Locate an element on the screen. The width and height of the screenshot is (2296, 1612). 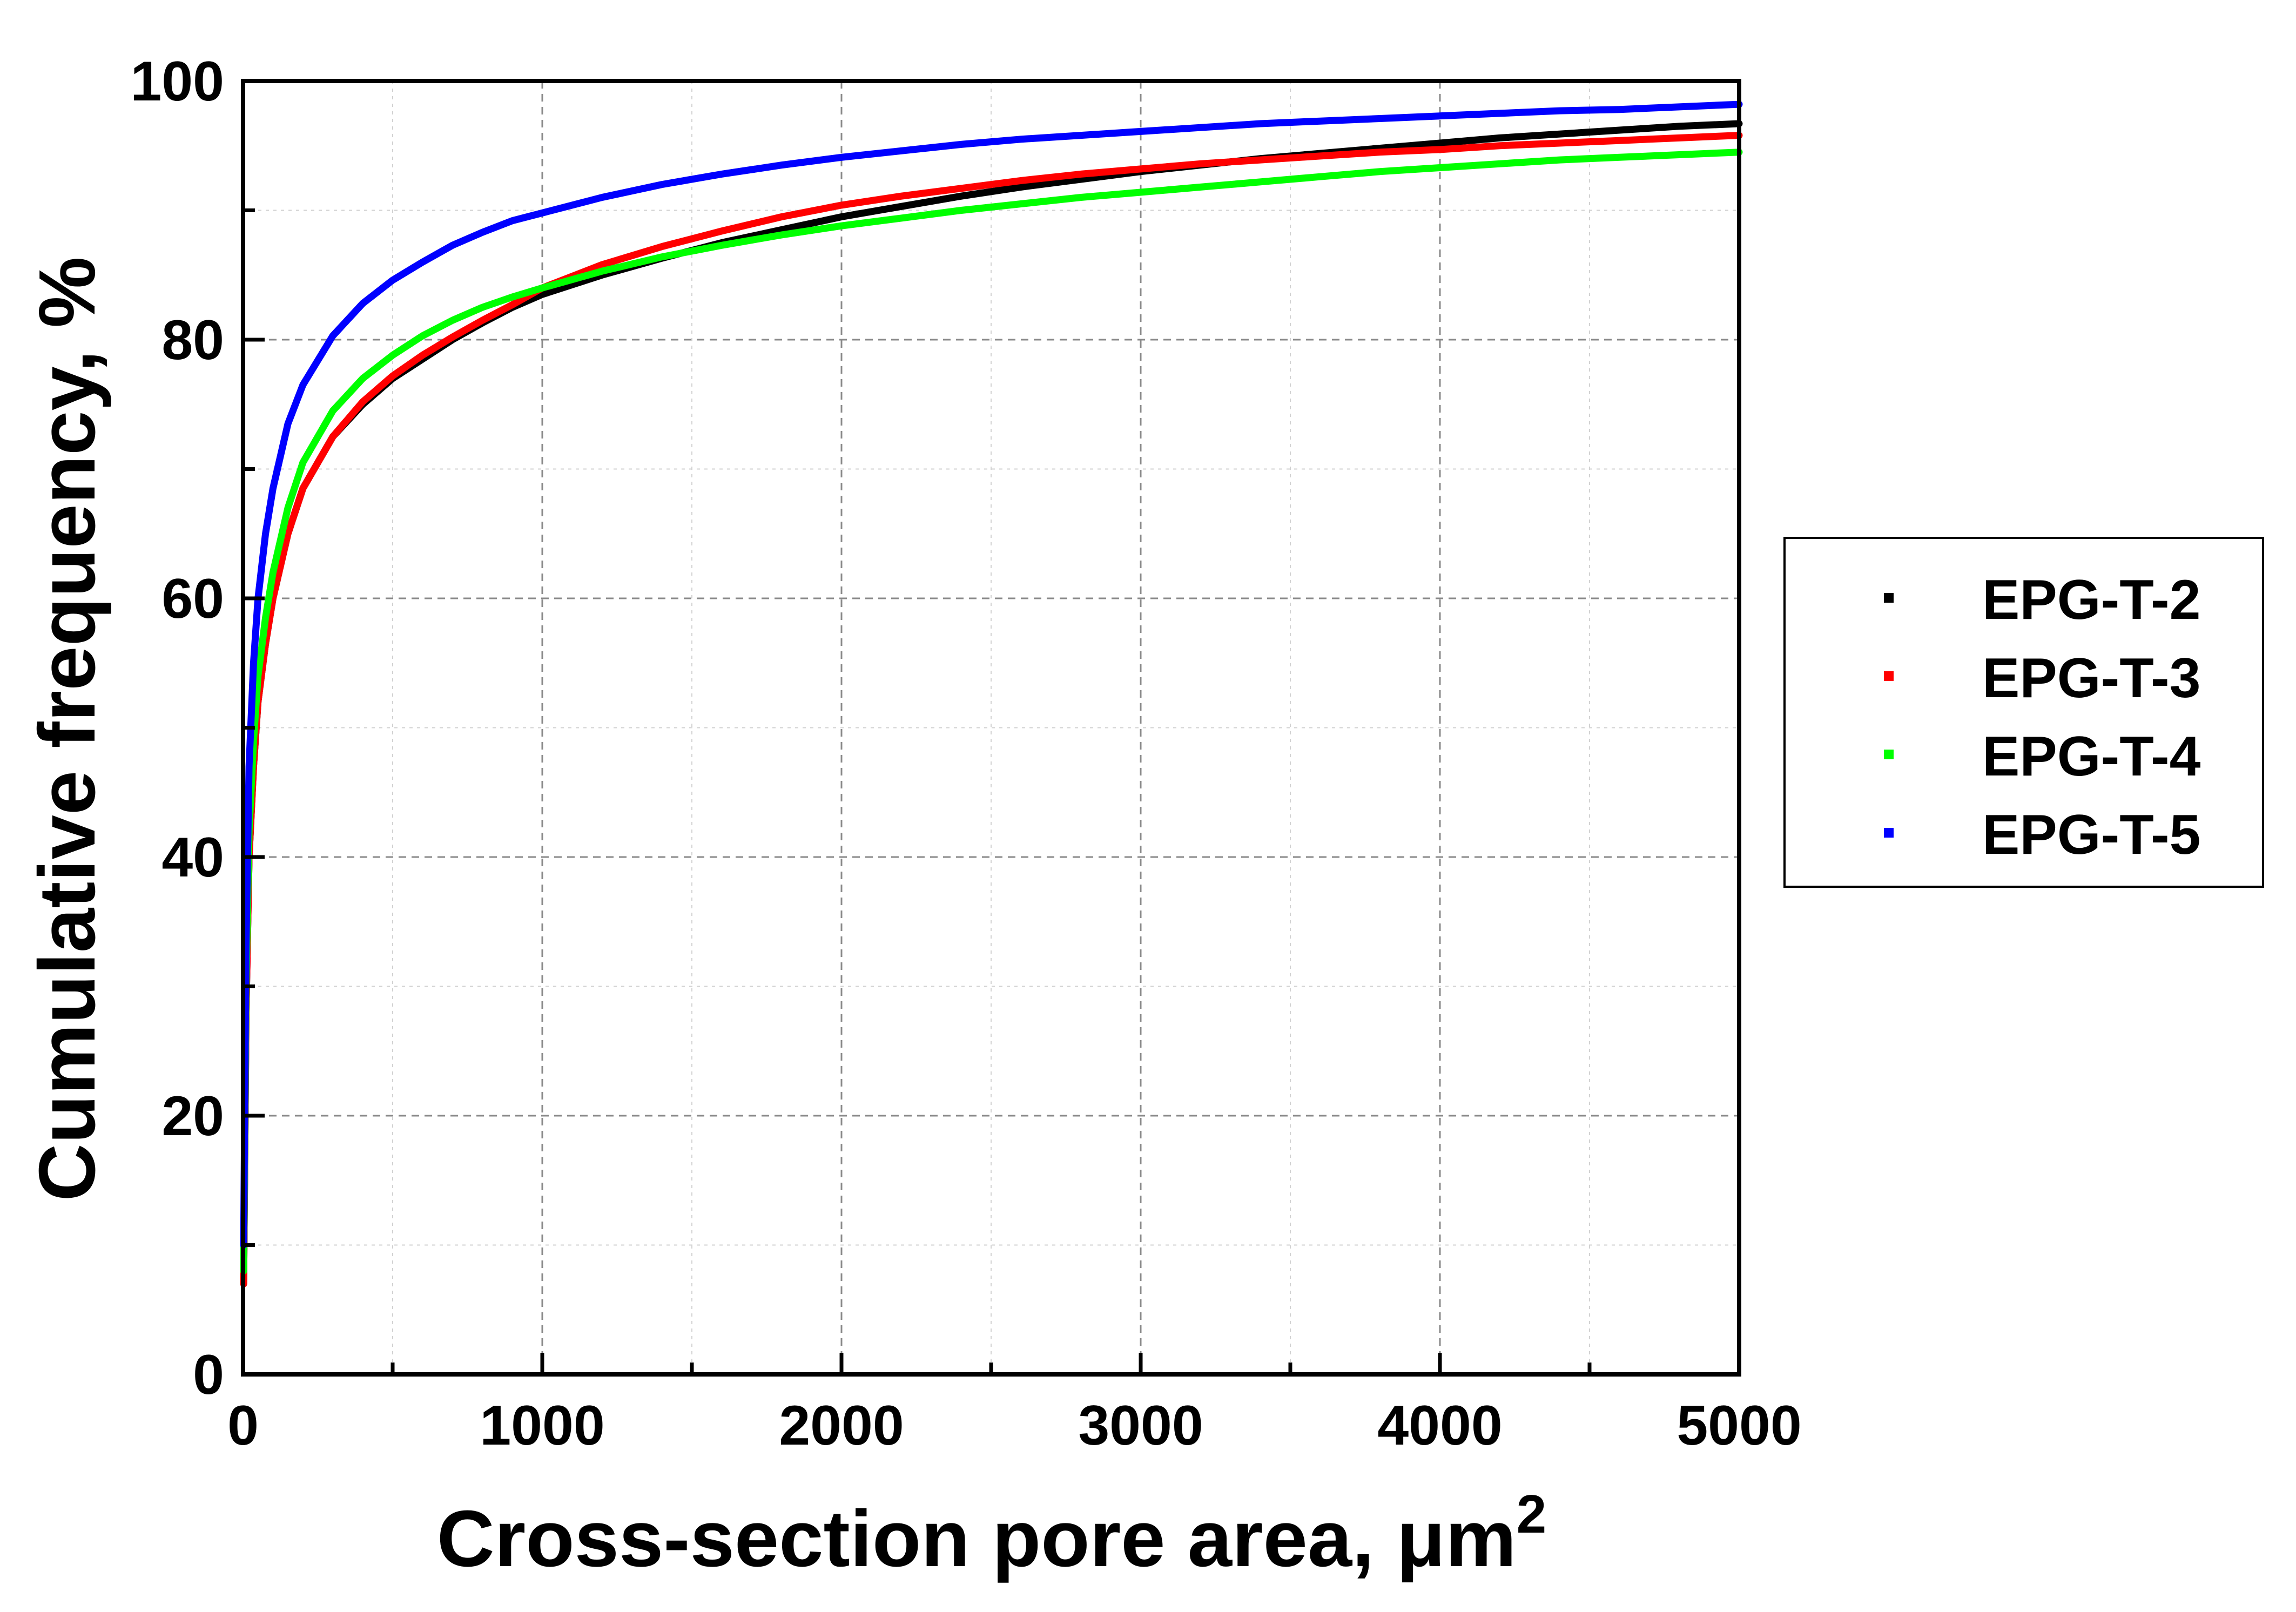
y-tick-label: 20 is located at coordinates (192, 1116).